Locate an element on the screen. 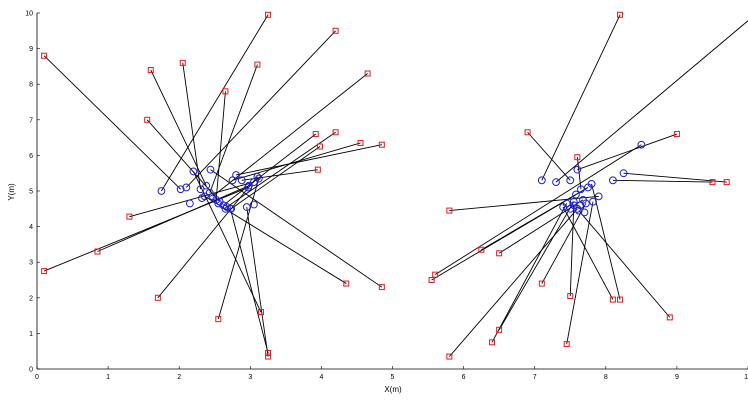 The image size is (748, 401). y-tick-label: 1 is located at coordinates (31, 334).